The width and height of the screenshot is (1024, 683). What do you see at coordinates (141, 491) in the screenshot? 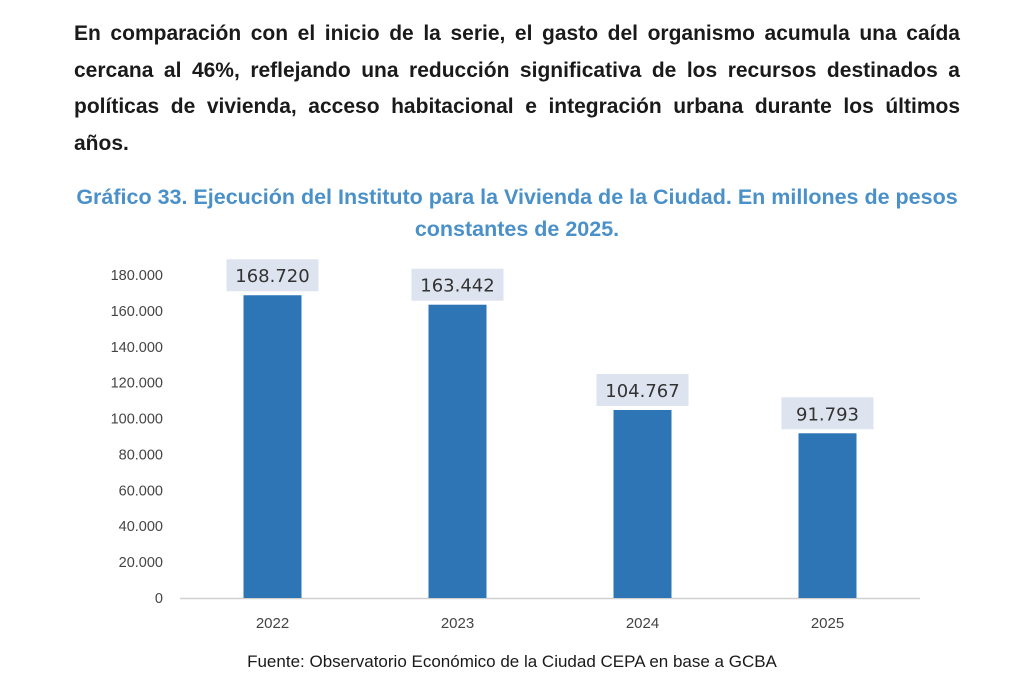
I see `y-tick-label: 60.000` at bounding box center [141, 491].